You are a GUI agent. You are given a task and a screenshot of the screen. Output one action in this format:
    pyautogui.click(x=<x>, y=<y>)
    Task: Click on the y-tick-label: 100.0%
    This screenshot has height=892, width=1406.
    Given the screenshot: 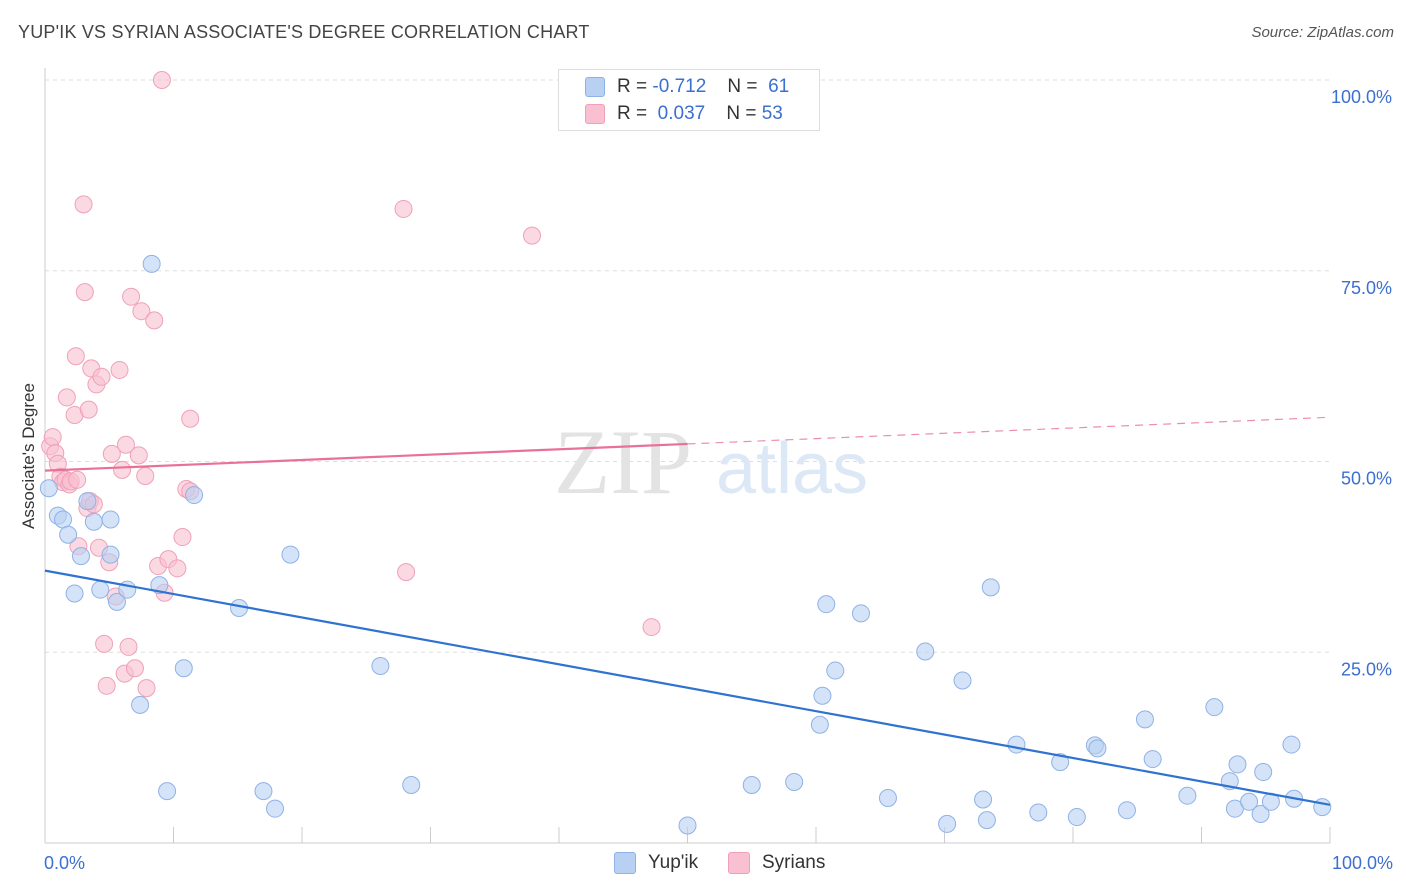 What is the action you would take?
    pyautogui.click(x=1361, y=97)
    